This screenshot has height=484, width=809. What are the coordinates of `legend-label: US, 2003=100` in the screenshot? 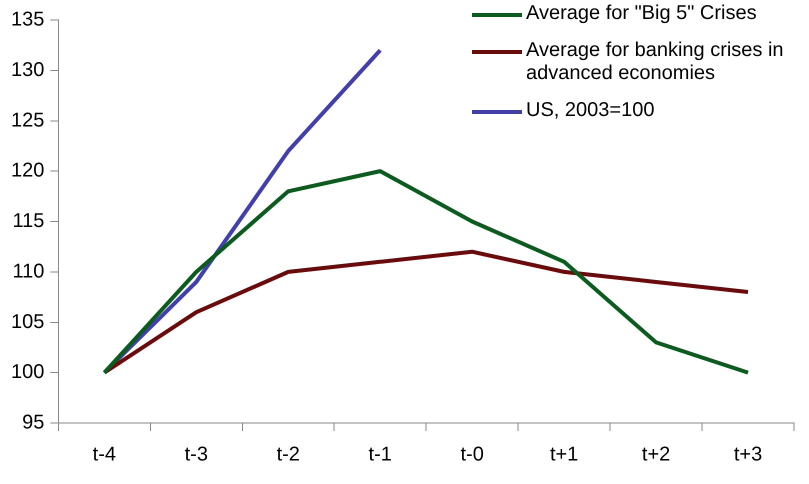 It's located at (590, 110).